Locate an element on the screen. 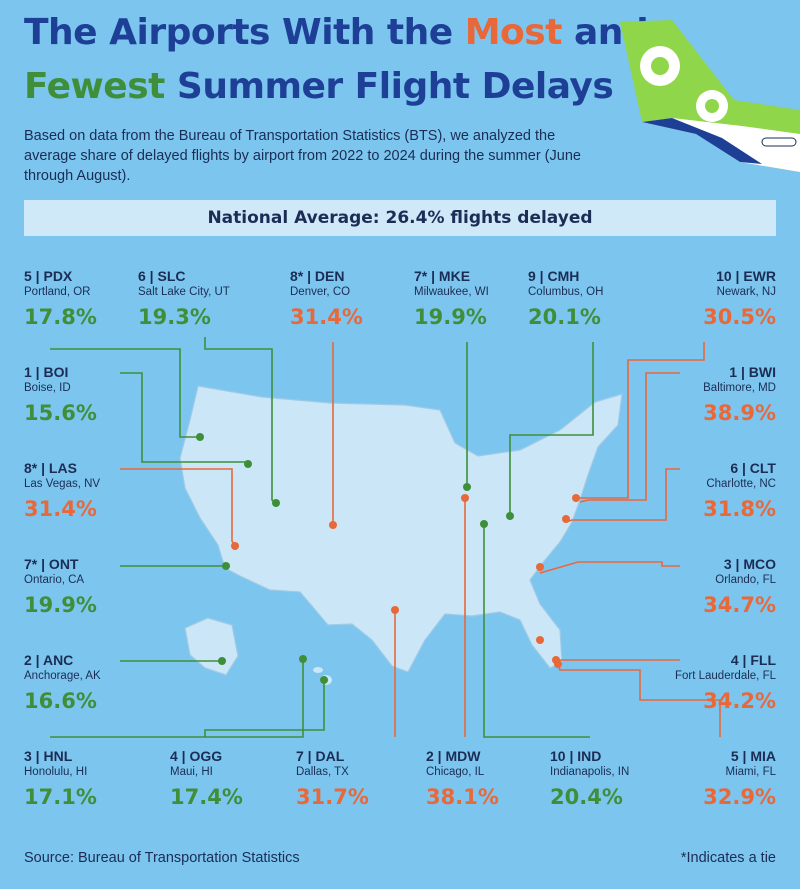 This screenshot has height=889, width=800. airport-code: 2 | MDW is located at coordinates (453, 756).